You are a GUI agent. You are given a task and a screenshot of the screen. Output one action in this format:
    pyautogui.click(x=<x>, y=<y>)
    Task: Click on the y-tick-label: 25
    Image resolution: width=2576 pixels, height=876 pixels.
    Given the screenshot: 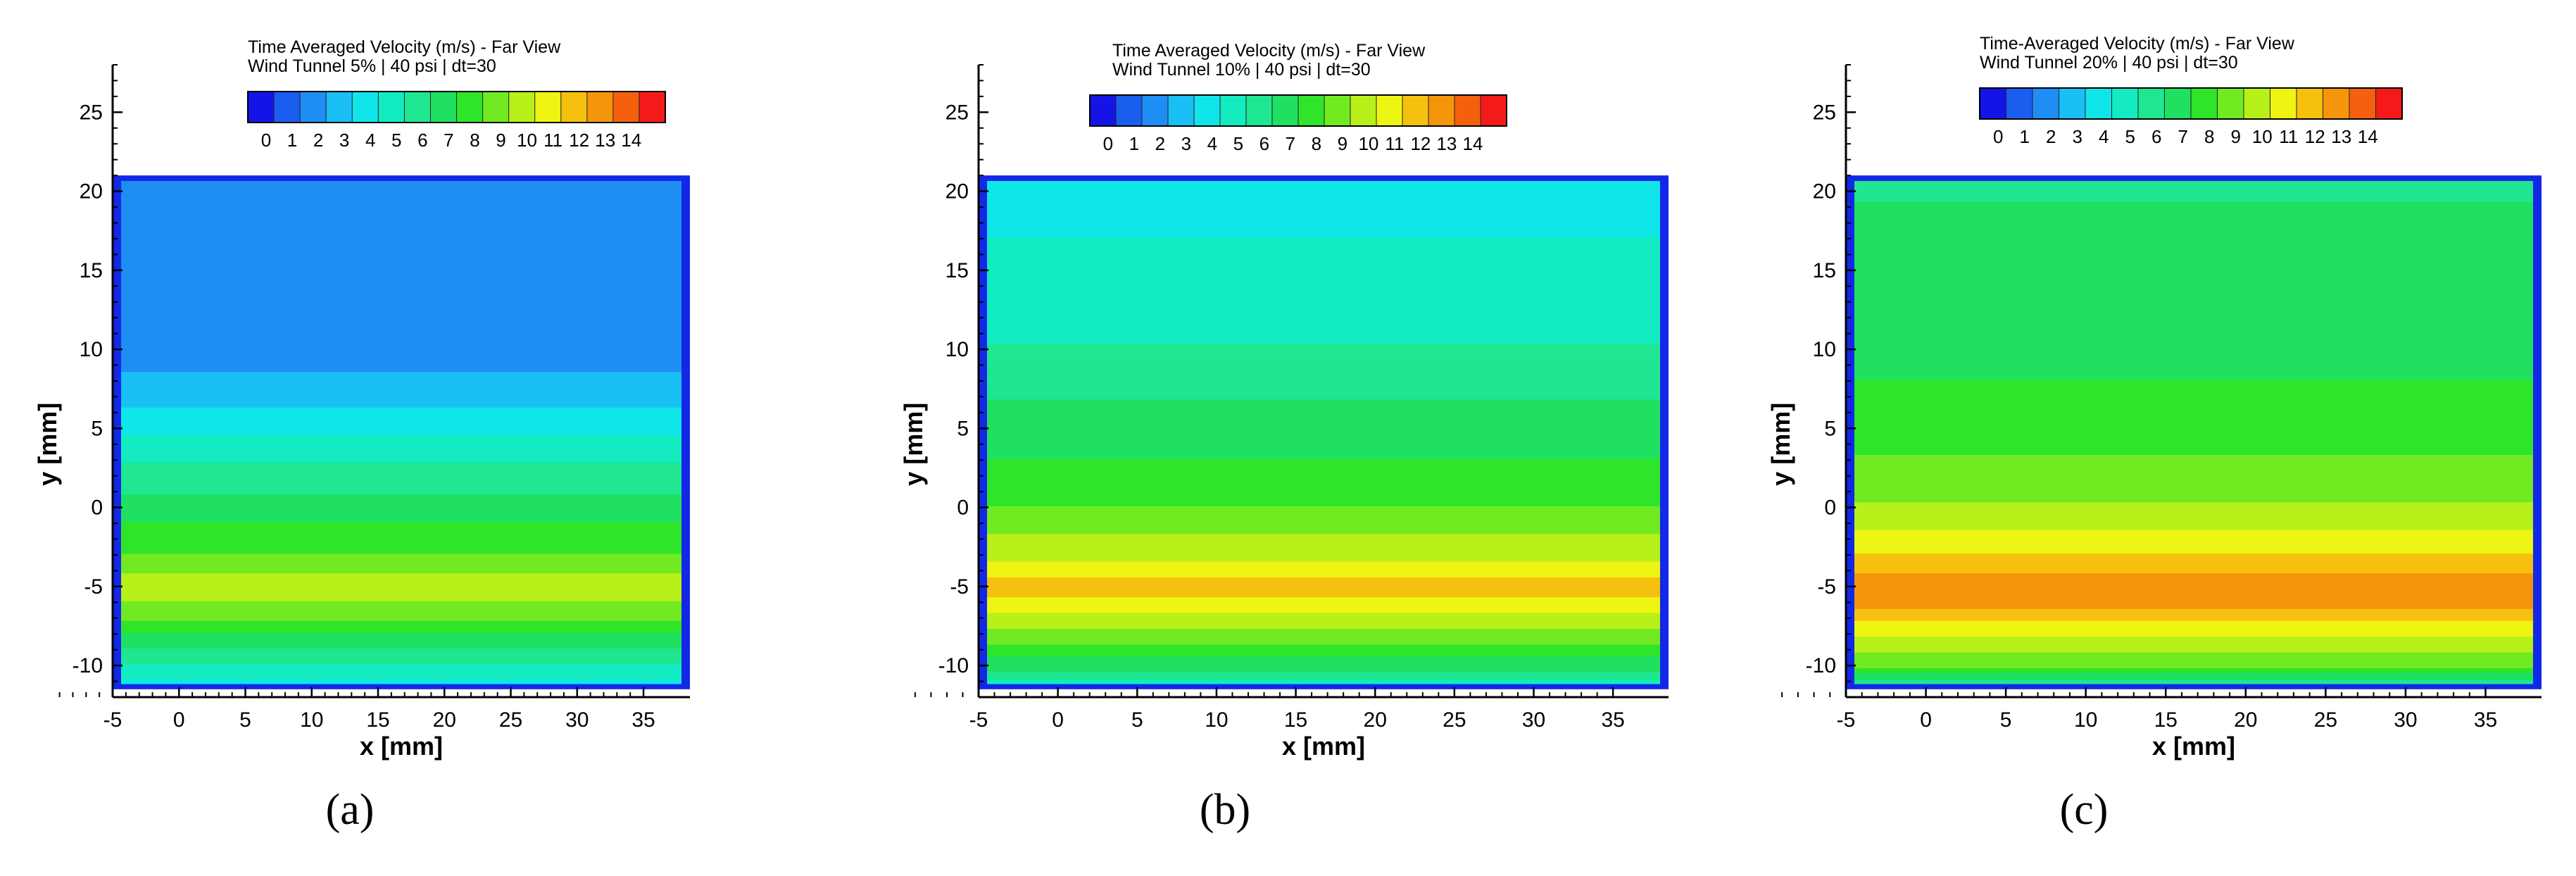 What is the action you would take?
    pyautogui.click(x=92, y=112)
    